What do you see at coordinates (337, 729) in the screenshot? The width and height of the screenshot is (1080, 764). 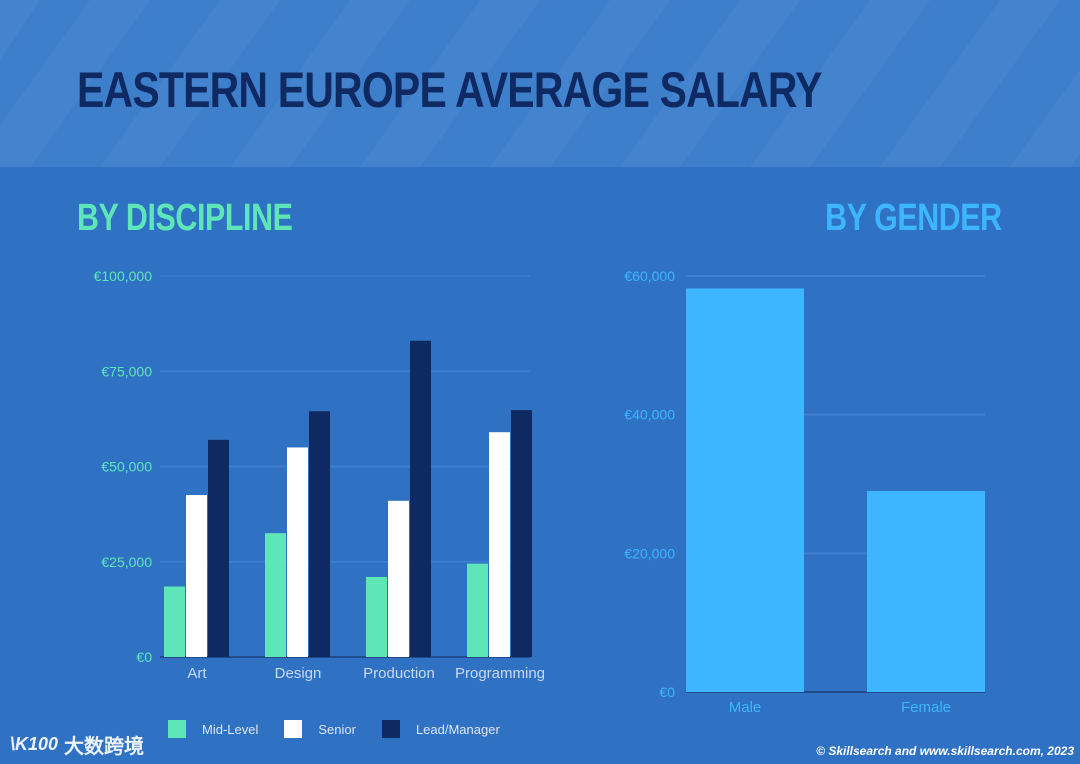 I see `legend-label-senior: Senior` at bounding box center [337, 729].